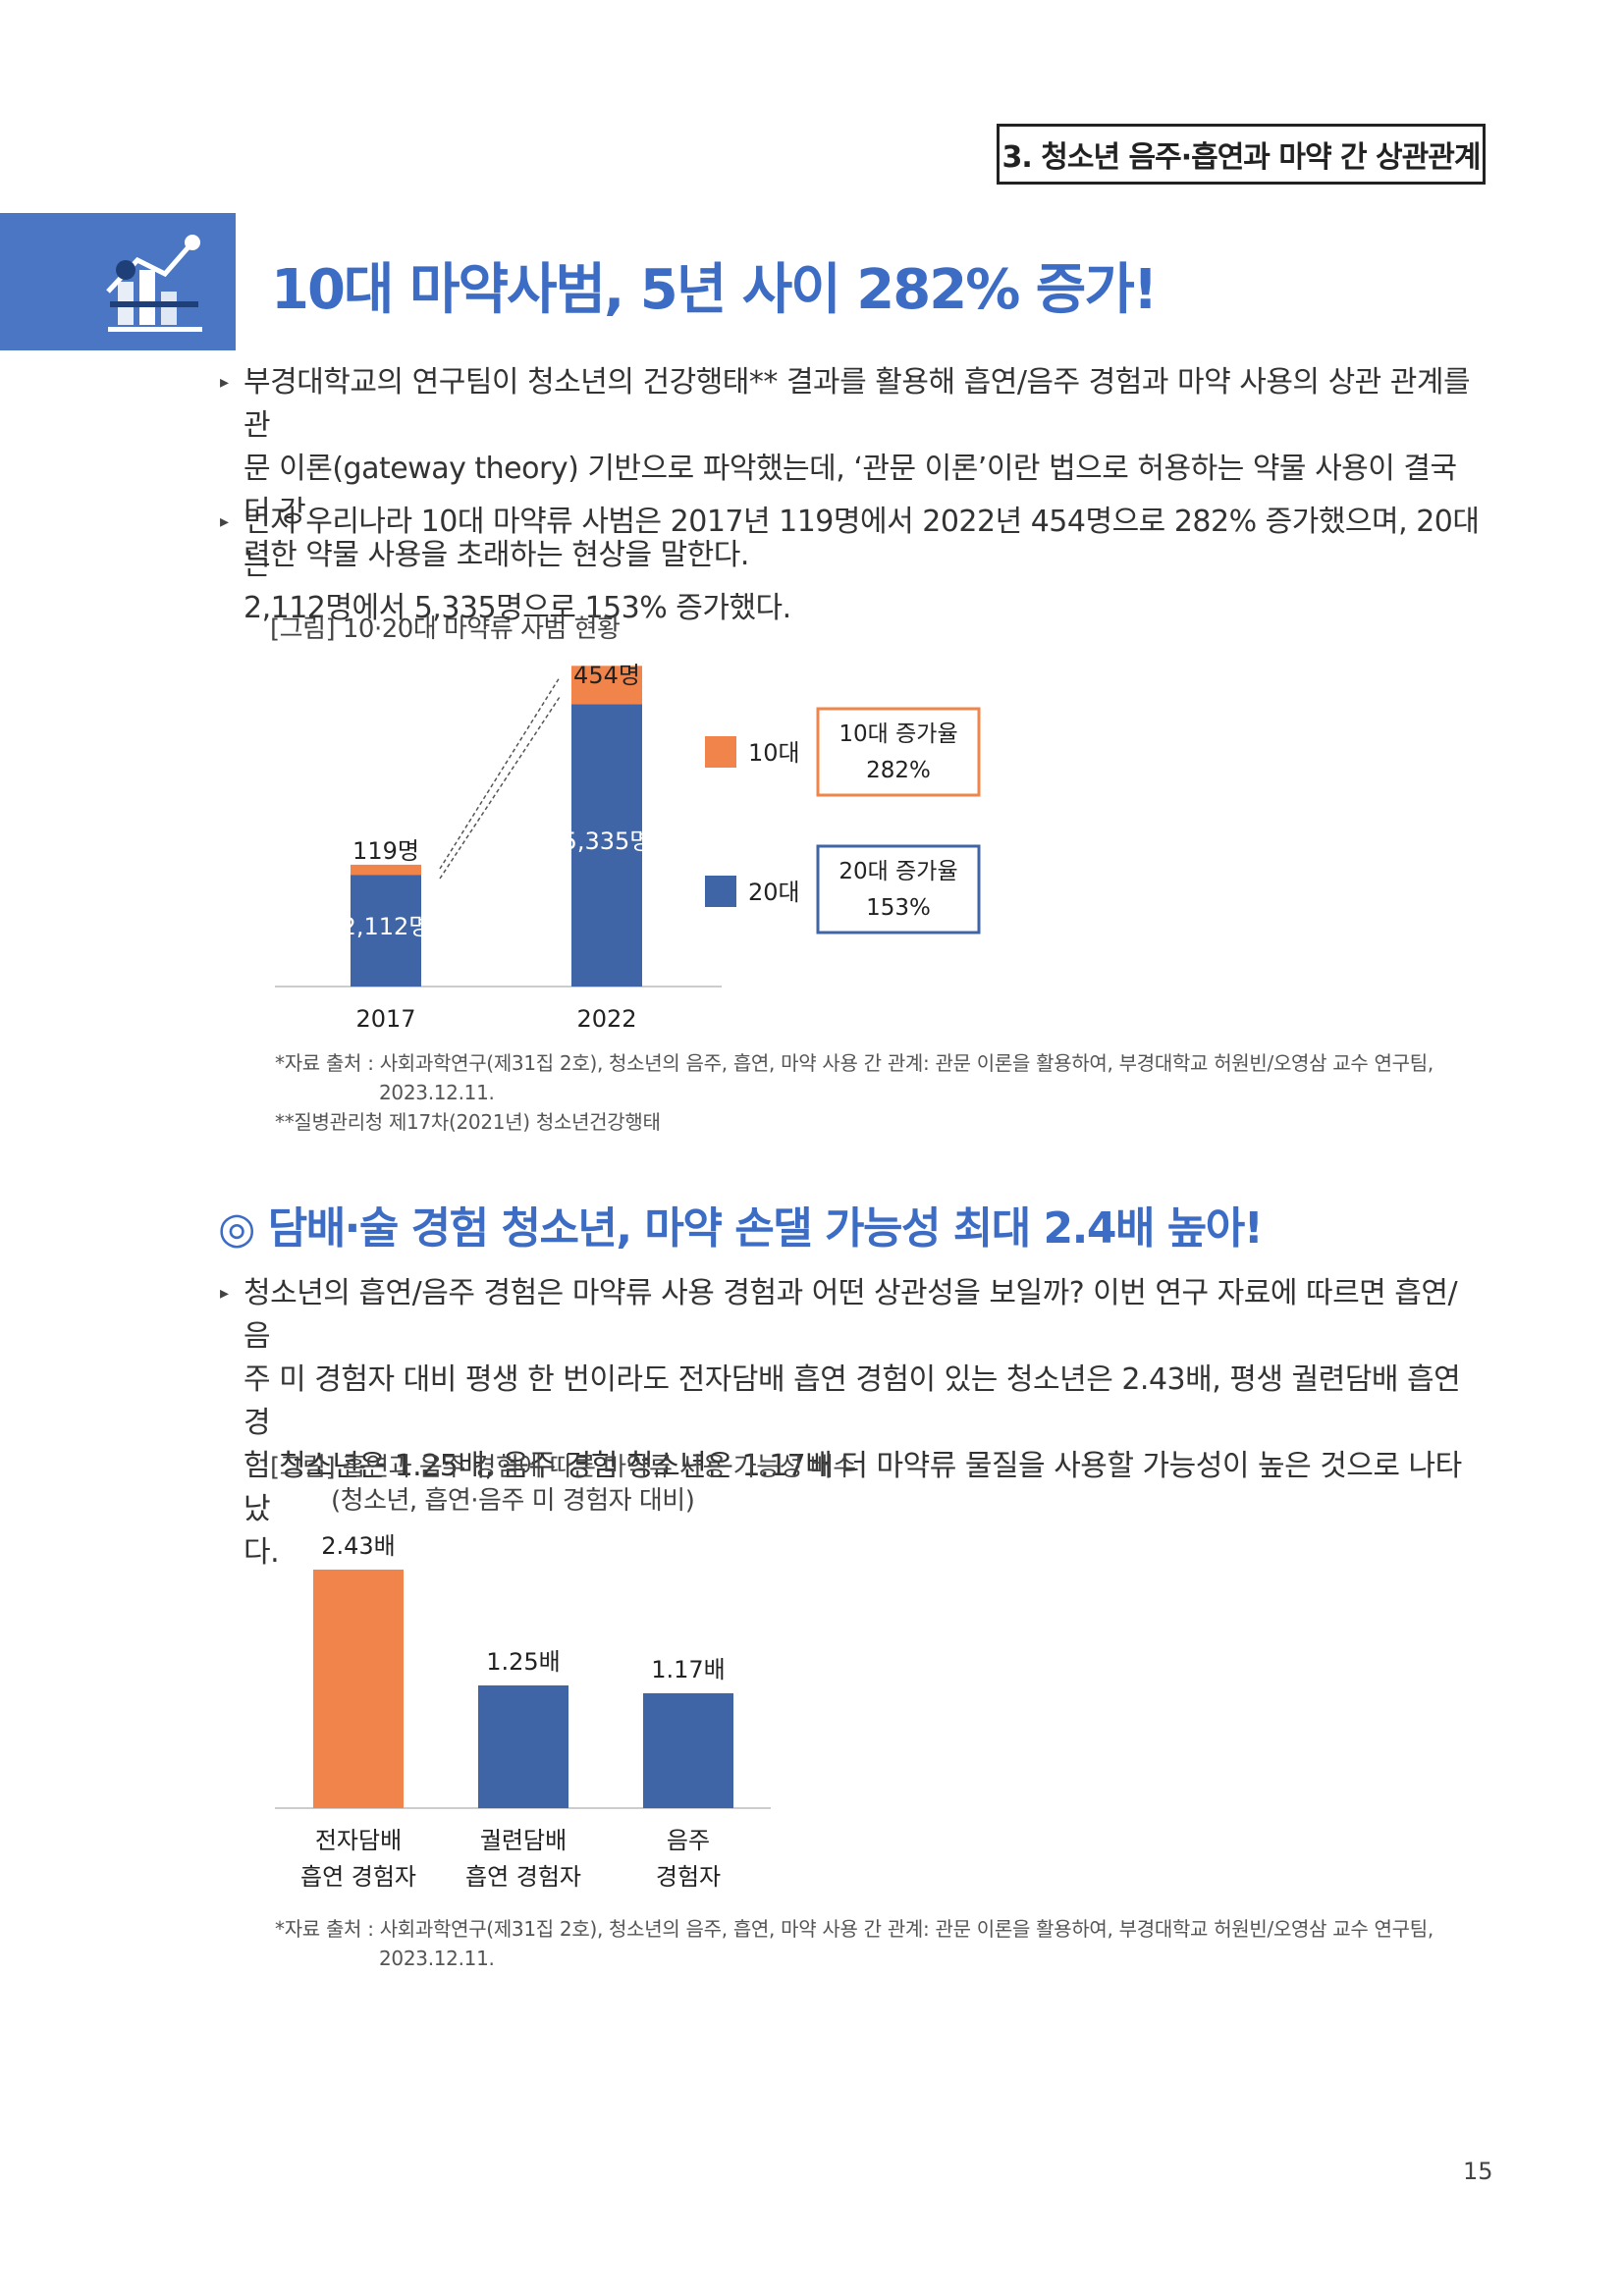 This screenshot has width=1623, height=2296. What do you see at coordinates (385, 1019) in the screenshot?
I see `x-tick-2017: 2017` at bounding box center [385, 1019].